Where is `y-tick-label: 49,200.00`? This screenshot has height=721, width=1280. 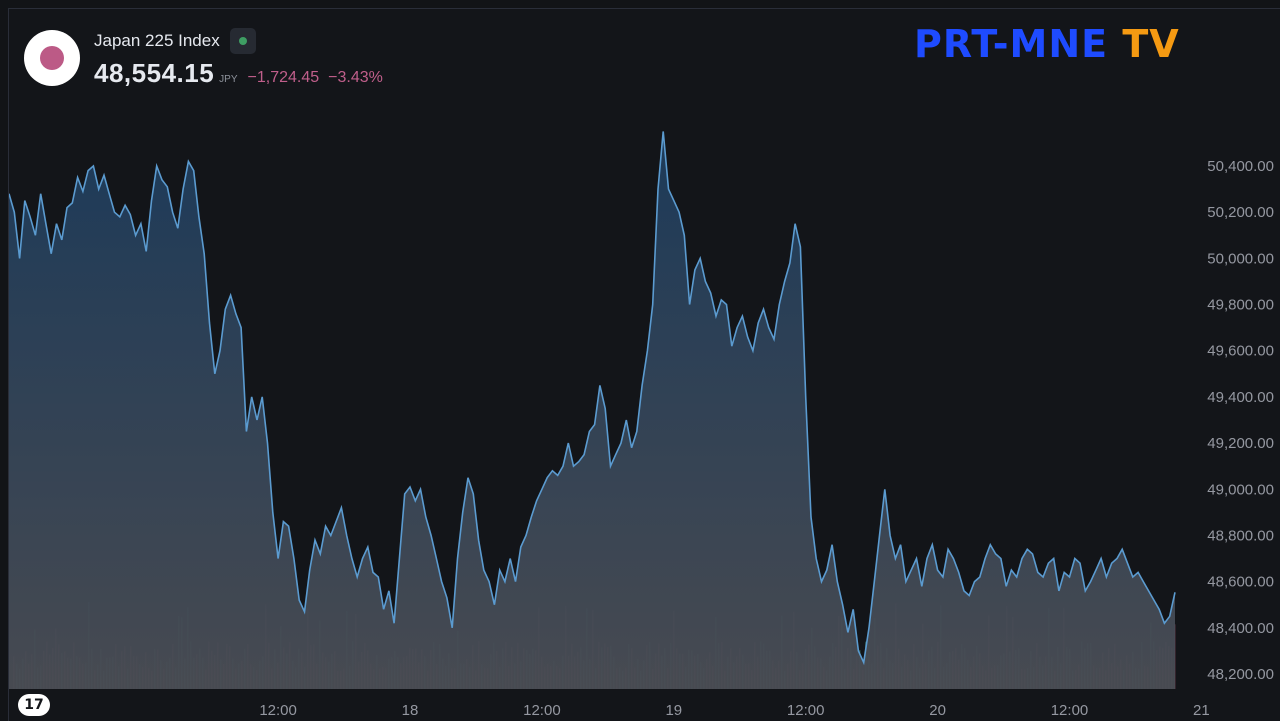
y-tick-label: 49,200.00 is located at coordinates (1240, 443).